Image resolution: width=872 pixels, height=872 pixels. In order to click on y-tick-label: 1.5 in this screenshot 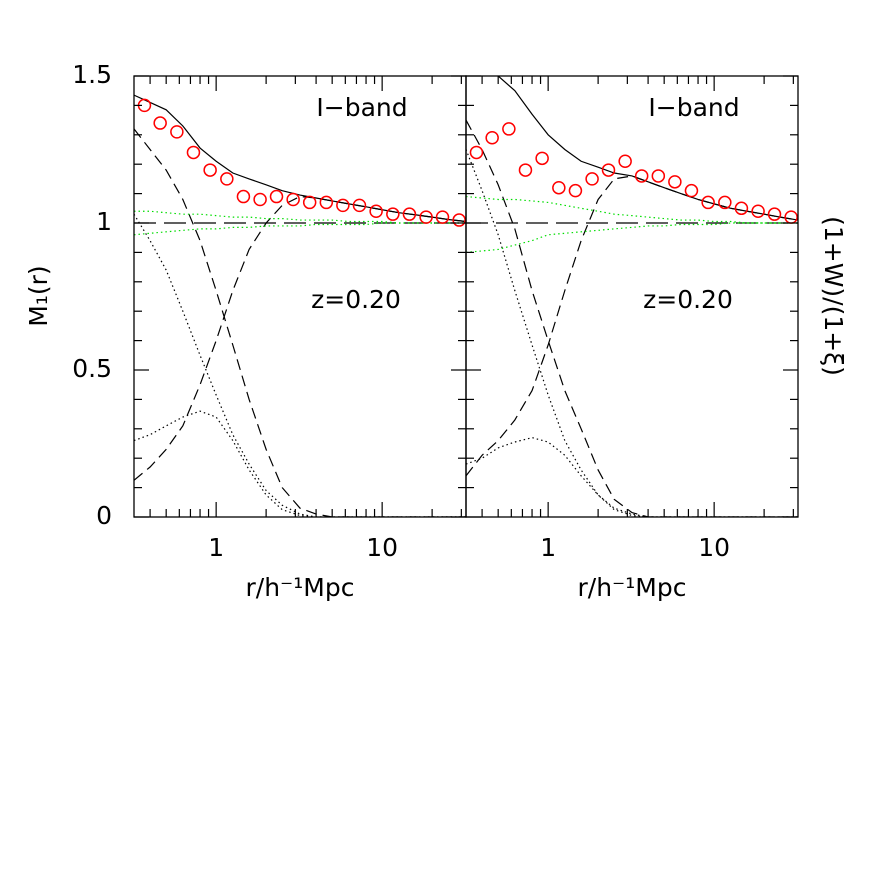, I will do `click(92, 74)`.